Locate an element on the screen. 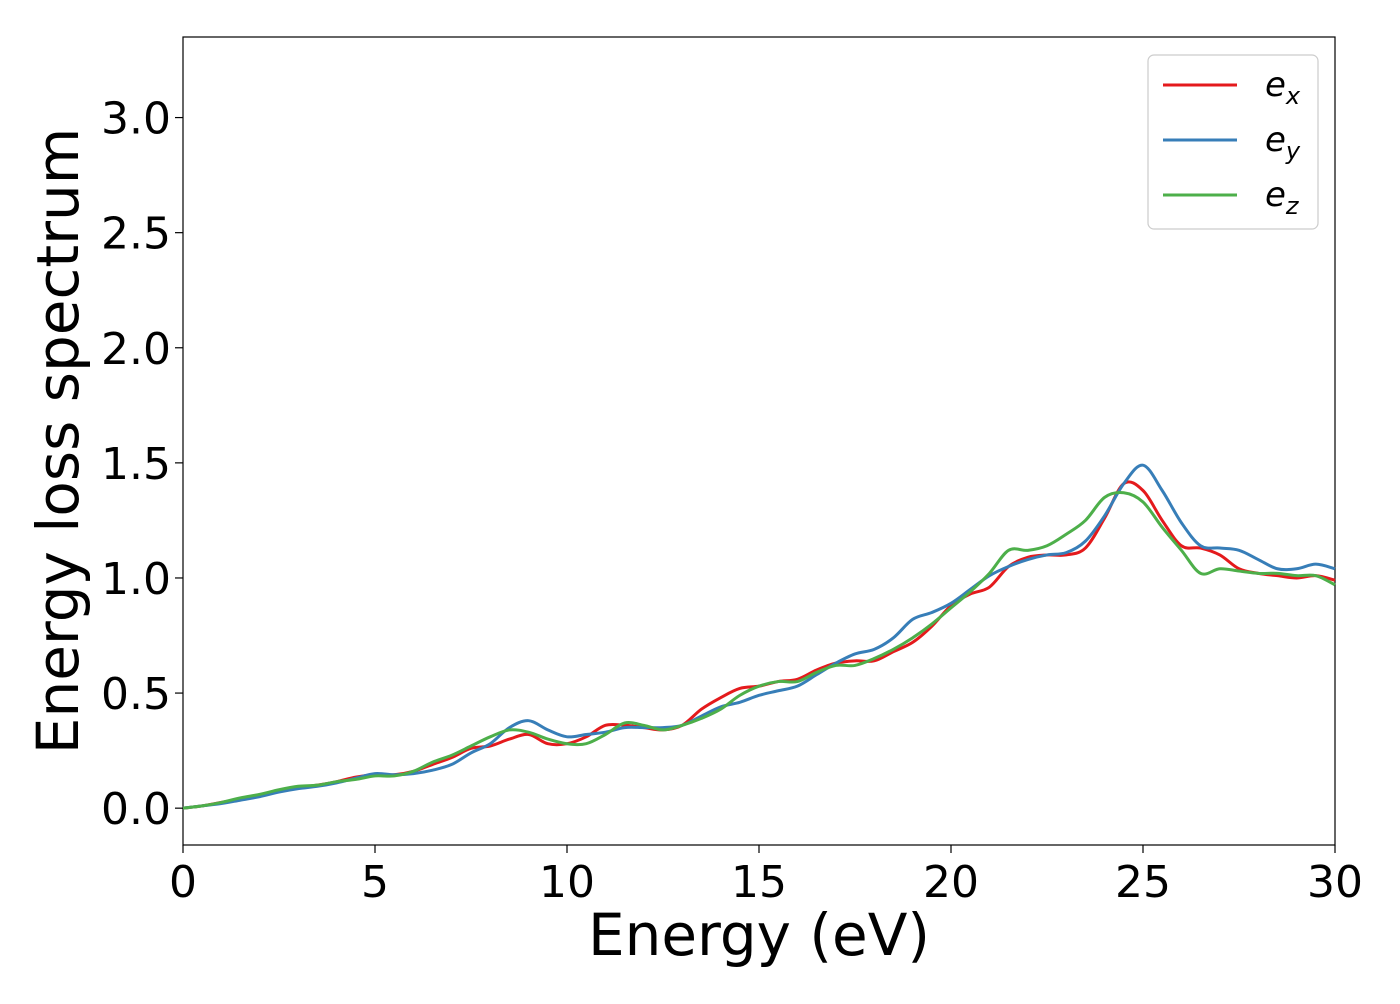 The height and width of the screenshot is (1004, 1400). legend-label-subscript: x is located at coordinates (1293, 96).